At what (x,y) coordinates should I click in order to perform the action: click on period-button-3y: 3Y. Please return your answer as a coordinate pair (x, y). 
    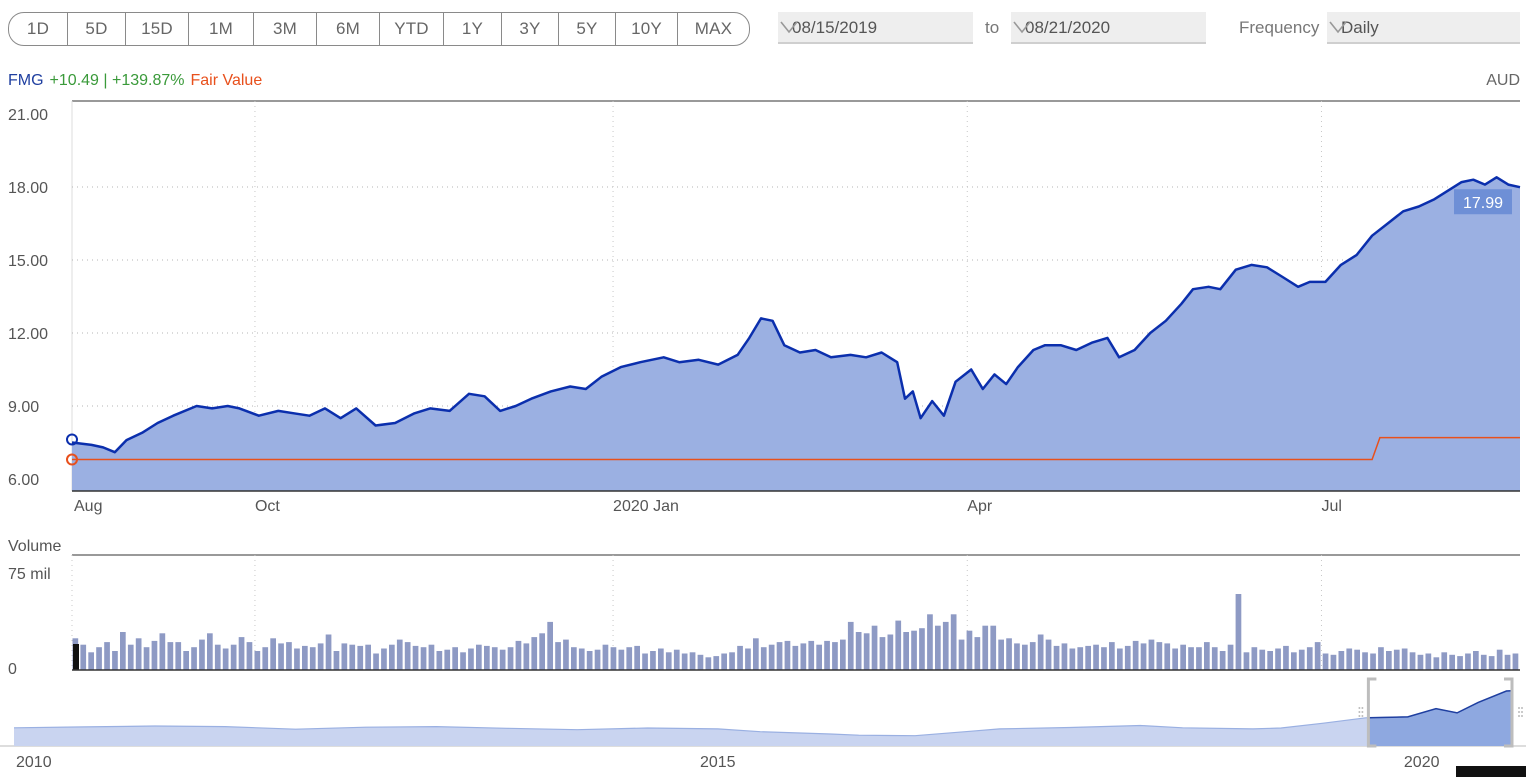
    Looking at the image, I should click on (530, 29).